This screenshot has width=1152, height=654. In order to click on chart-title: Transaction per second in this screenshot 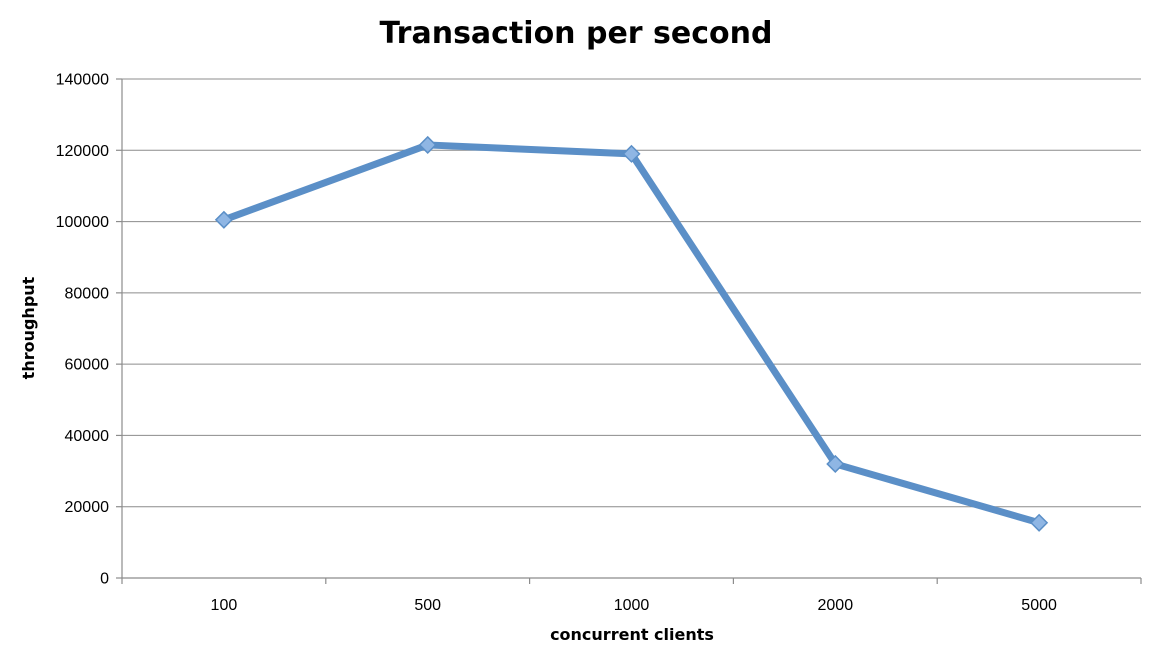, I will do `click(576, 33)`.